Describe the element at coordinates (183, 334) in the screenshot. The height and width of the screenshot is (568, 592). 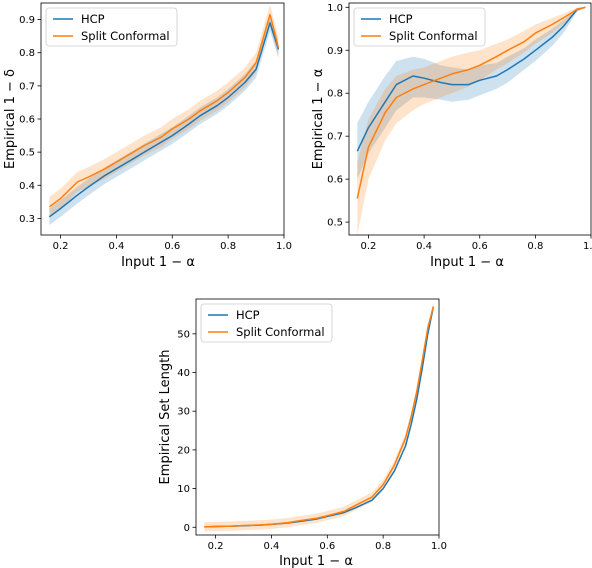
I see `y-tick-label: 50` at that location.